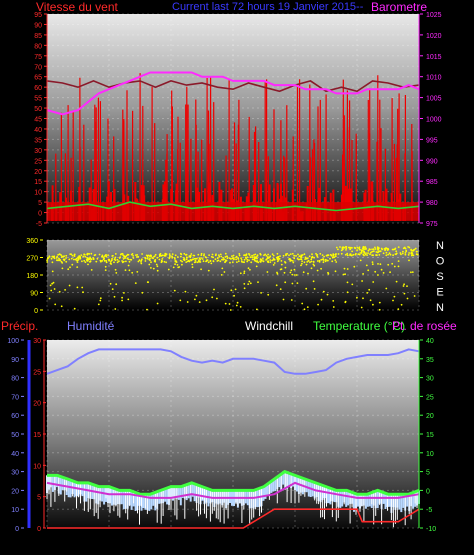 The width and height of the screenshot is (474, 555). I want to click on tick-label: 60, so click(15, 416).